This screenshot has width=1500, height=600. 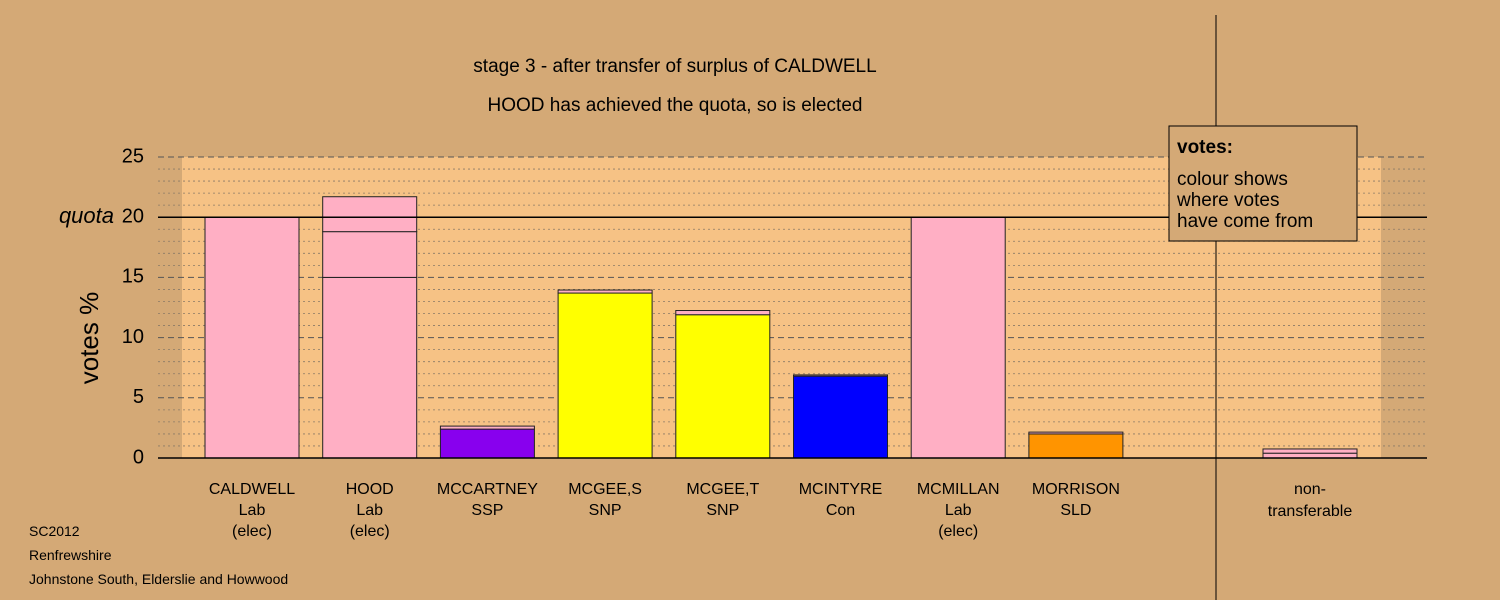 I want to click on x-label-mcintyre: Con, so click(x=840, y=510).